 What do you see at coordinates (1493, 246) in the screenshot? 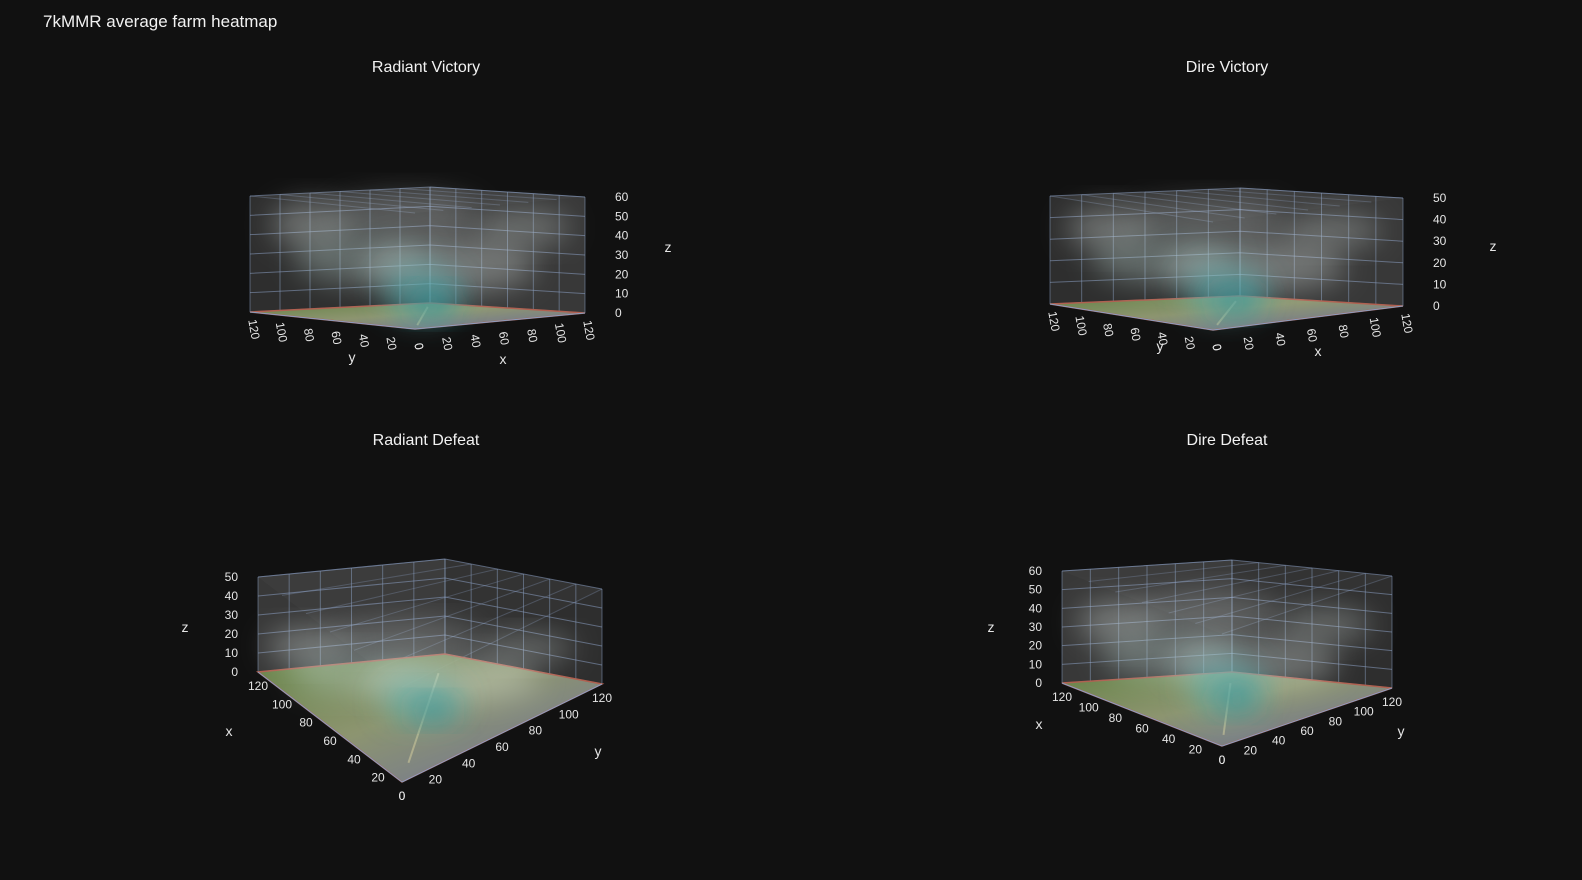
I see `z-axis-title: z` at bounding box center [1493, 246].